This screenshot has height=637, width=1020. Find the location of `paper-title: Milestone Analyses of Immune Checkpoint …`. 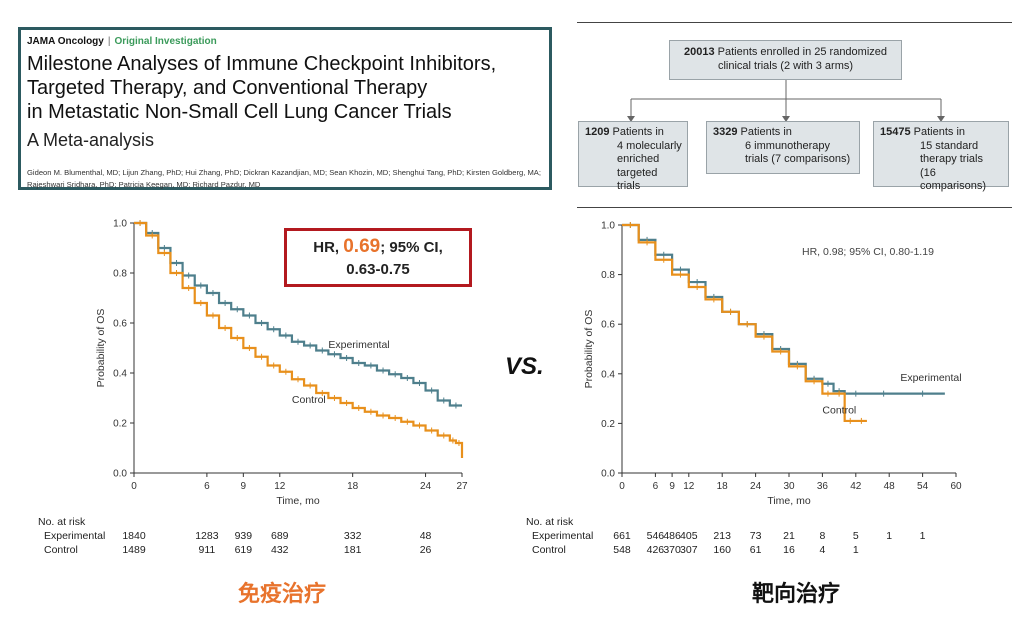

paper-title: Milestone Analyses of Immune Checkpoint … is located at coordinates (287, 88).